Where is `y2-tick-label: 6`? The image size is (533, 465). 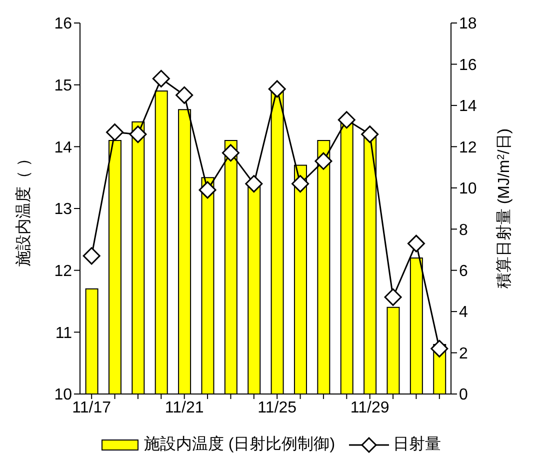
y2-tick-label: 6 is located at coordinates (463, 271).